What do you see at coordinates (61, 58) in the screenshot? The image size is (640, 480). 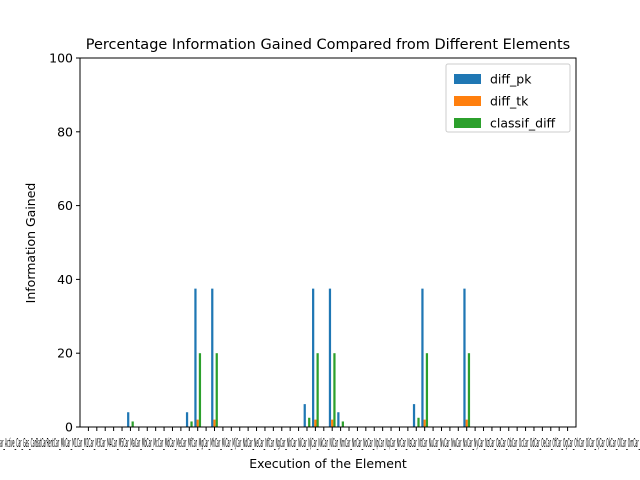 I see `y-tick-label: 100` at bounding box center [61, 58].